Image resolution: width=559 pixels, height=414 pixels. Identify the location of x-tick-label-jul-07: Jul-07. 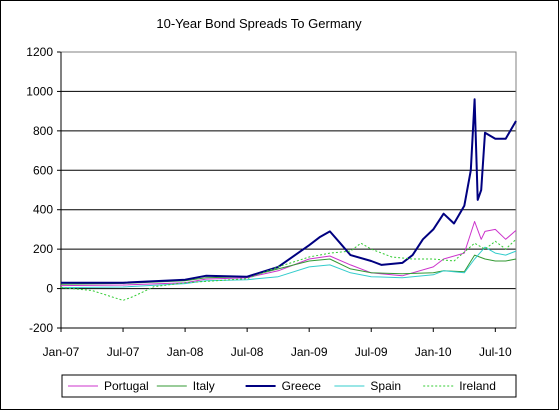
(123, 352).